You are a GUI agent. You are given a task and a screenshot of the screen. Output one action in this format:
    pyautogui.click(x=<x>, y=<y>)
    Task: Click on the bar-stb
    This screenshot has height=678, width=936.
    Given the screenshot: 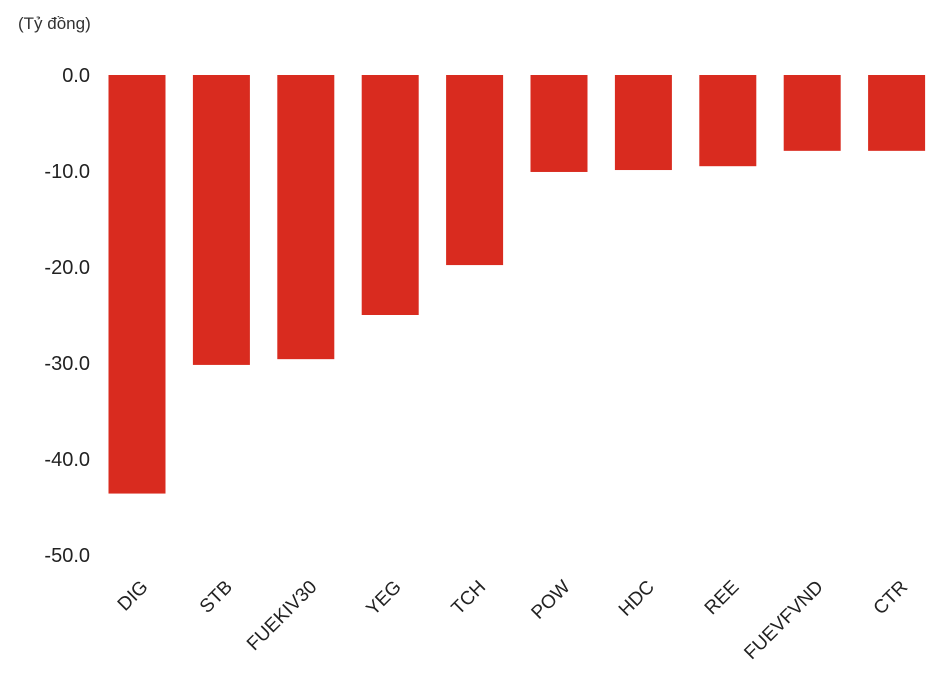 What is the action you would take?
    pyautogui.click(x=221, y=220)
    